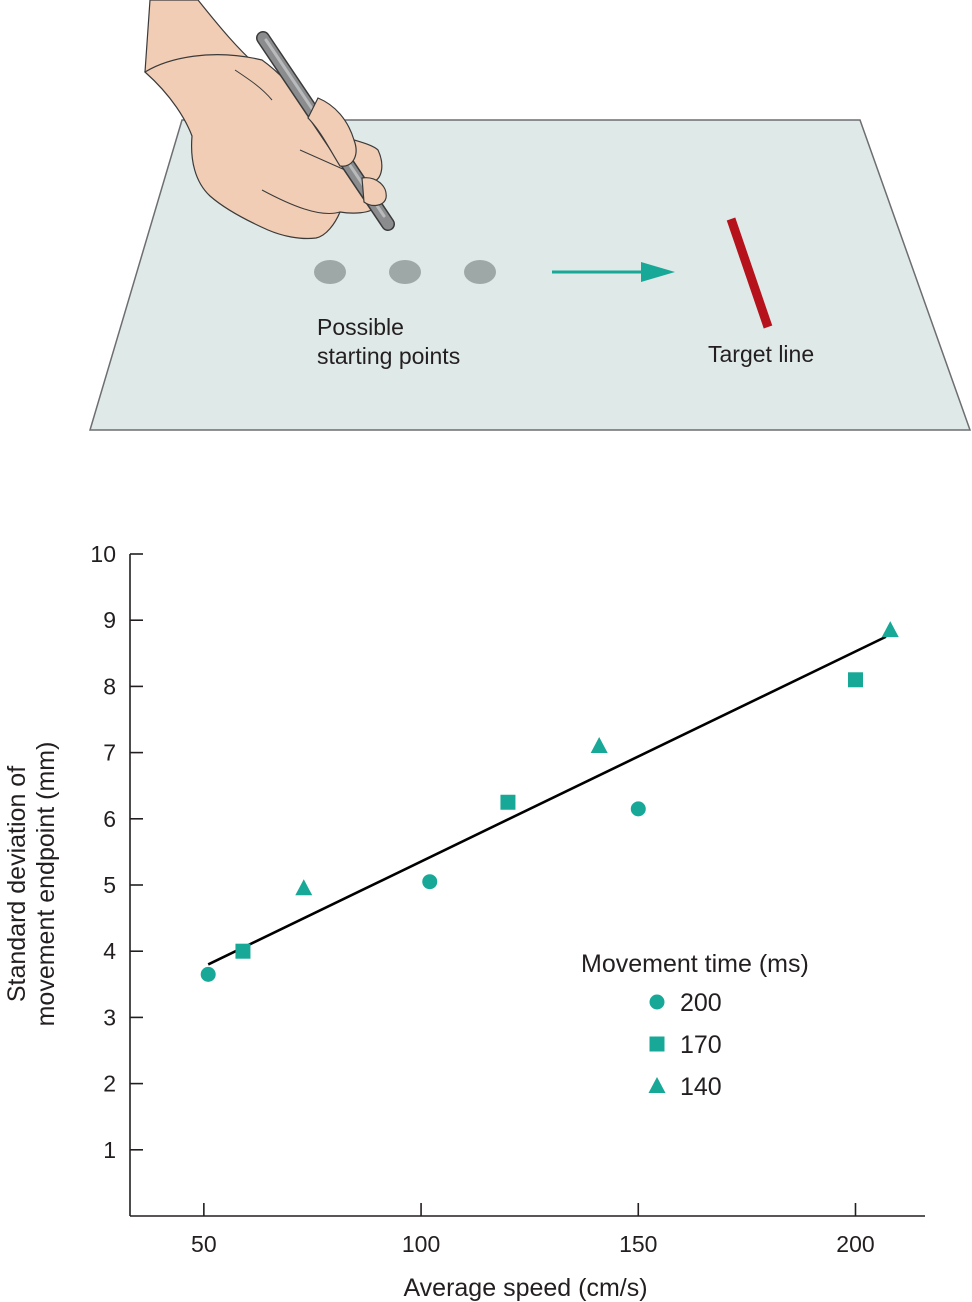 This screenshot has width=972, height=1302. Describe the element at coordinates (17, 884) in the screenshot. I see `y-axis-label-line: Standard deviation of` at that location.